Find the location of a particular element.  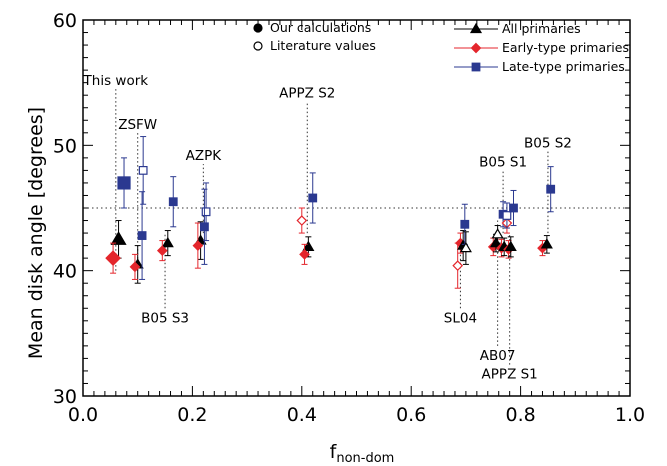

y-tick-label: 40 is located at coordinates (65, 272).